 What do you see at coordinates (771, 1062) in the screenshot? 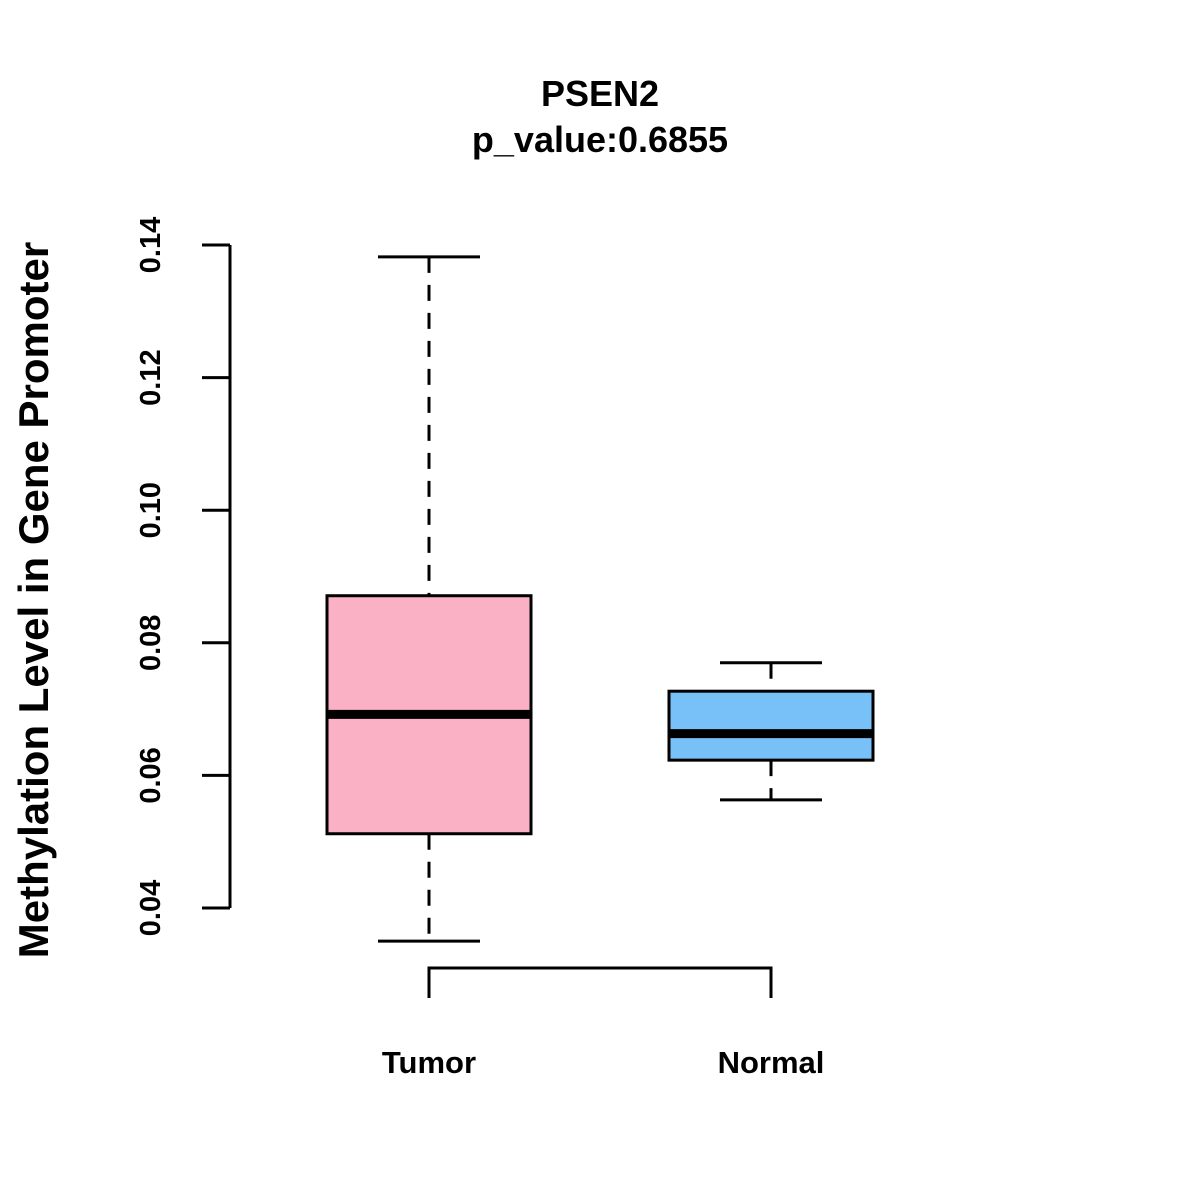
I see `x-category-label: Normal` at bounding box center [771, 1062].